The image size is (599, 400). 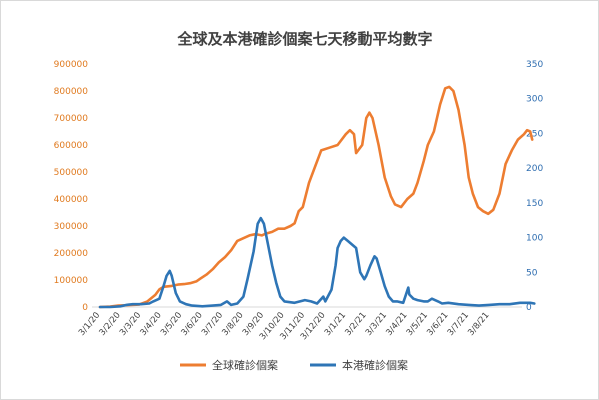 What do you see at coordinates (534, 100) in the screenshot?
I see `right-tick-label: 300` at bounding box center [534, 100].